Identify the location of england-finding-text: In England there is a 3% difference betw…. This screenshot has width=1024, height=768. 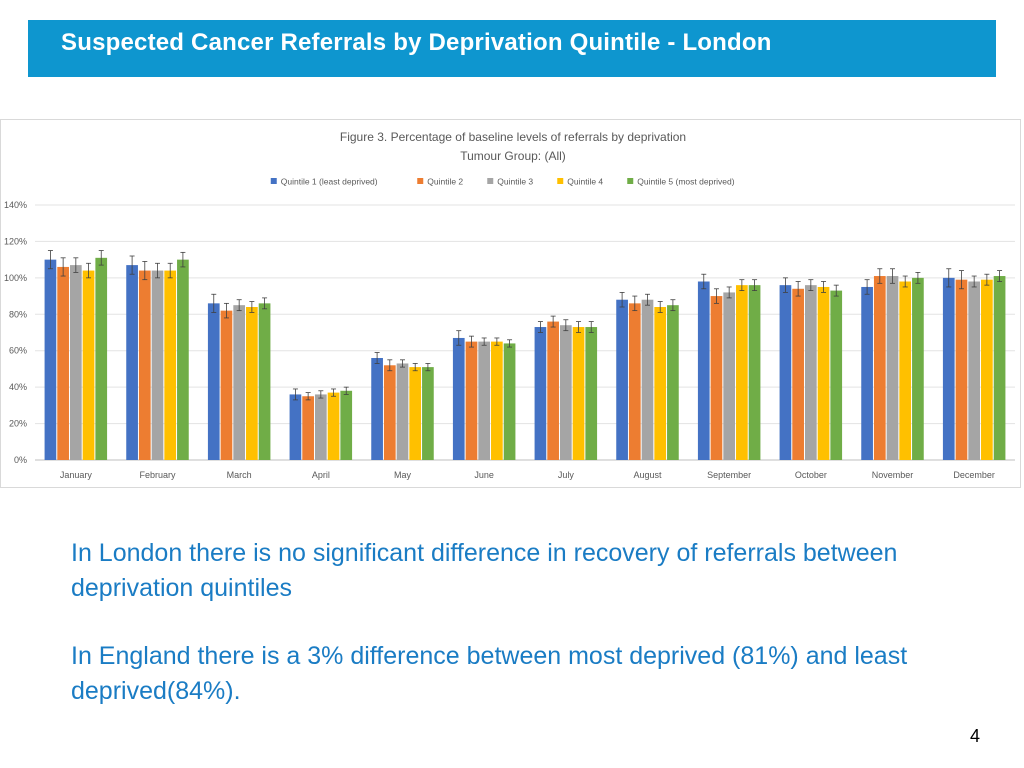
(489, 673).